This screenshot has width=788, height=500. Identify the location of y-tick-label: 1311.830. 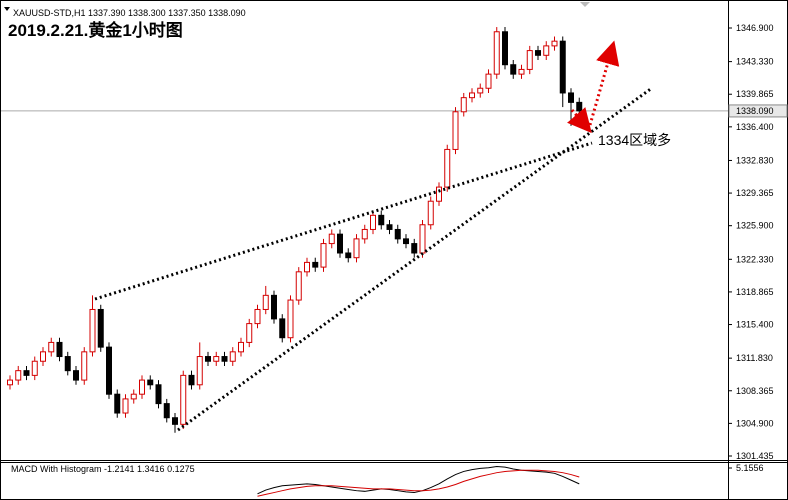
(754, 358).